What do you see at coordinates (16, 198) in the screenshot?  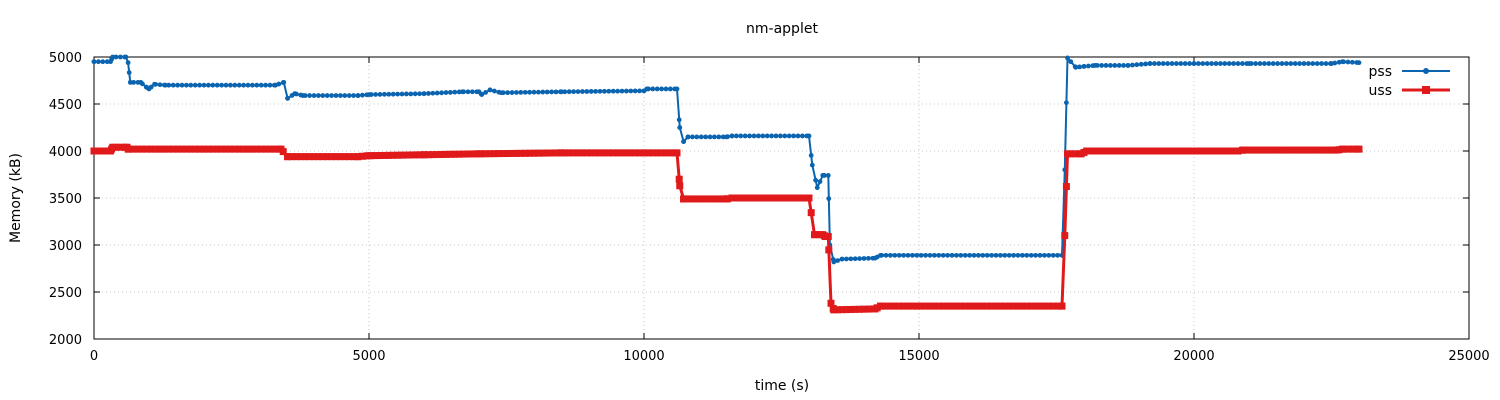 I see `y-axis-title: Memory (kB)` at bounding box center [16, 198].